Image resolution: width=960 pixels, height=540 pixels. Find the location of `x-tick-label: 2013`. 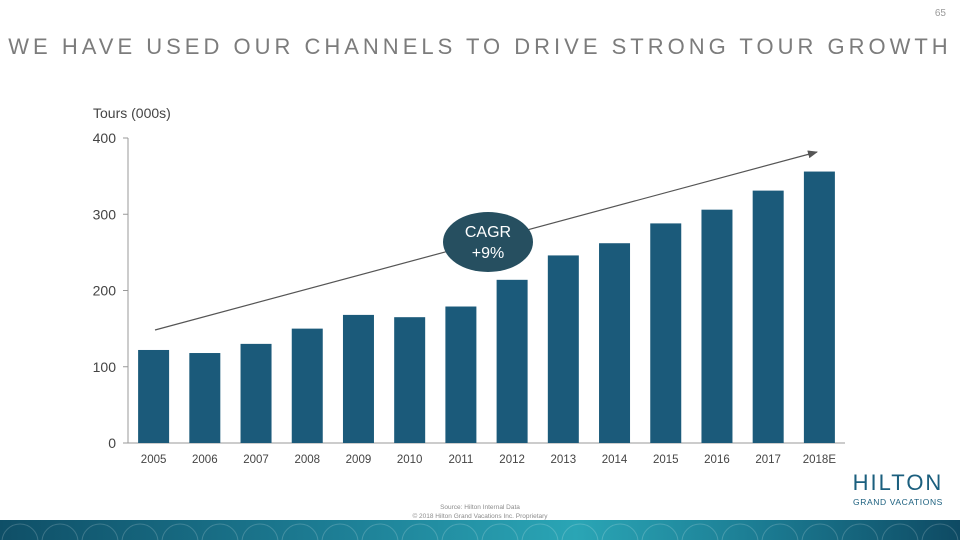

x-tick-label: 2013 is located at coordinates (564, 460).